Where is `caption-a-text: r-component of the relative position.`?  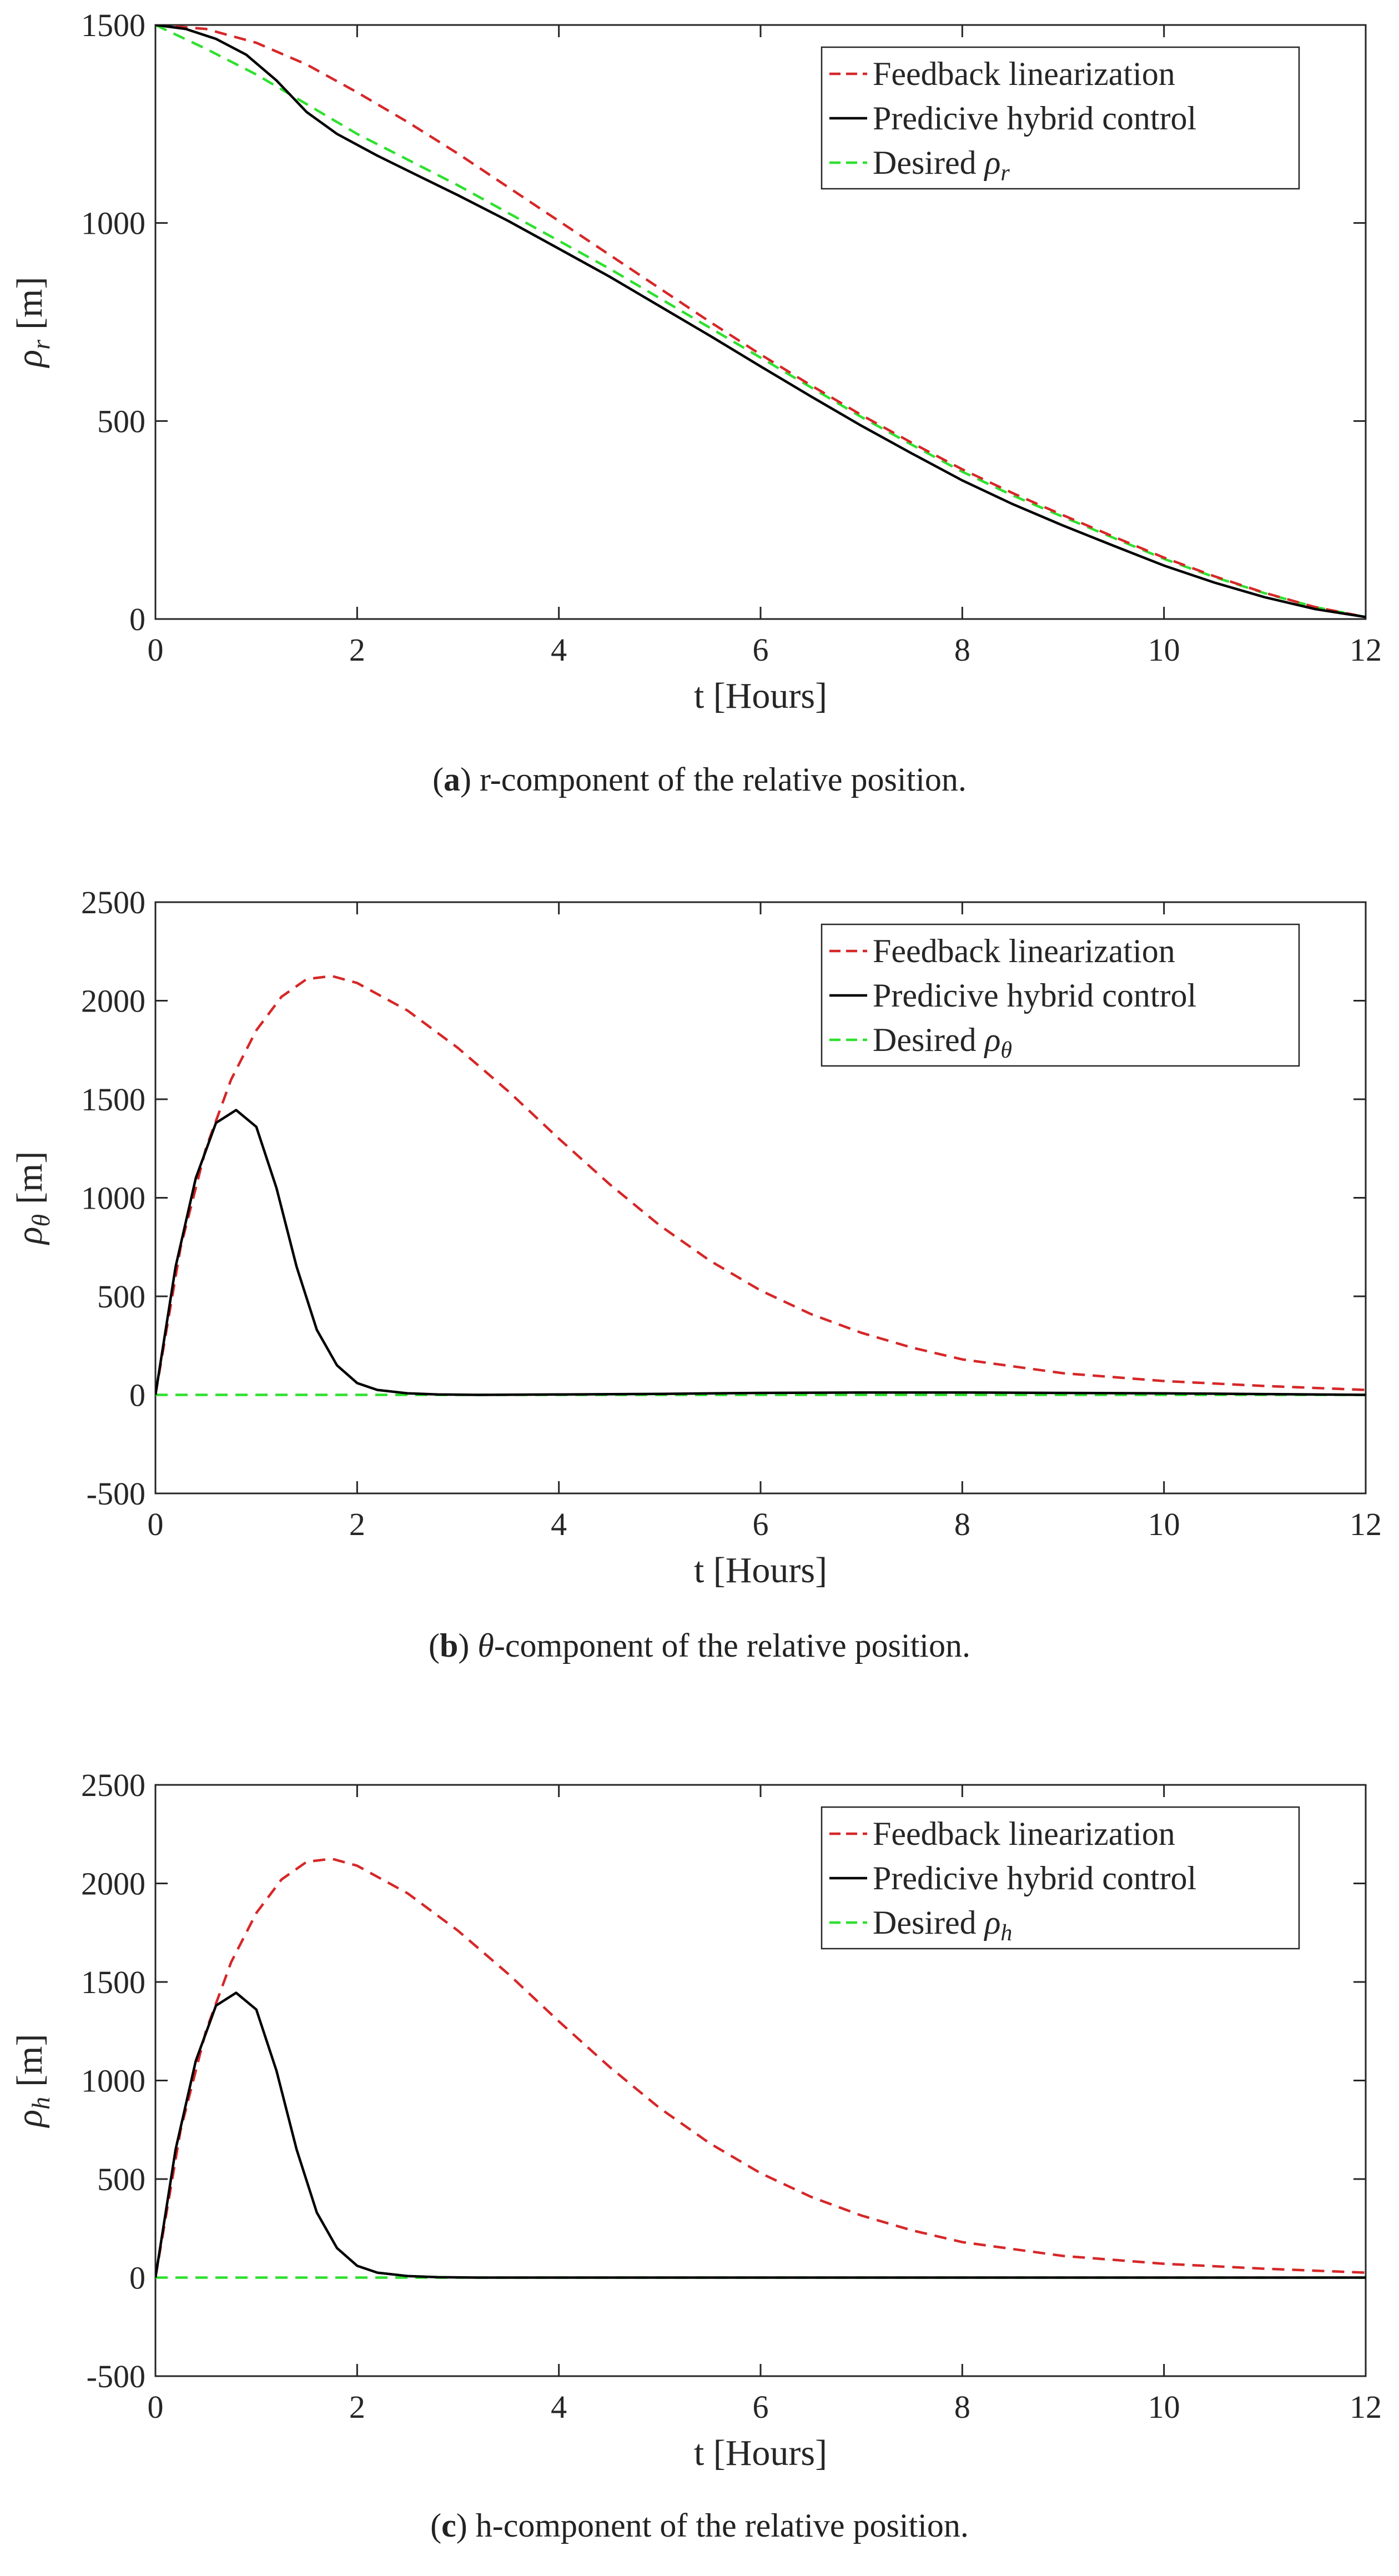
caption-a-text: r-component of the relative position. is located at coordinates (719, 779).